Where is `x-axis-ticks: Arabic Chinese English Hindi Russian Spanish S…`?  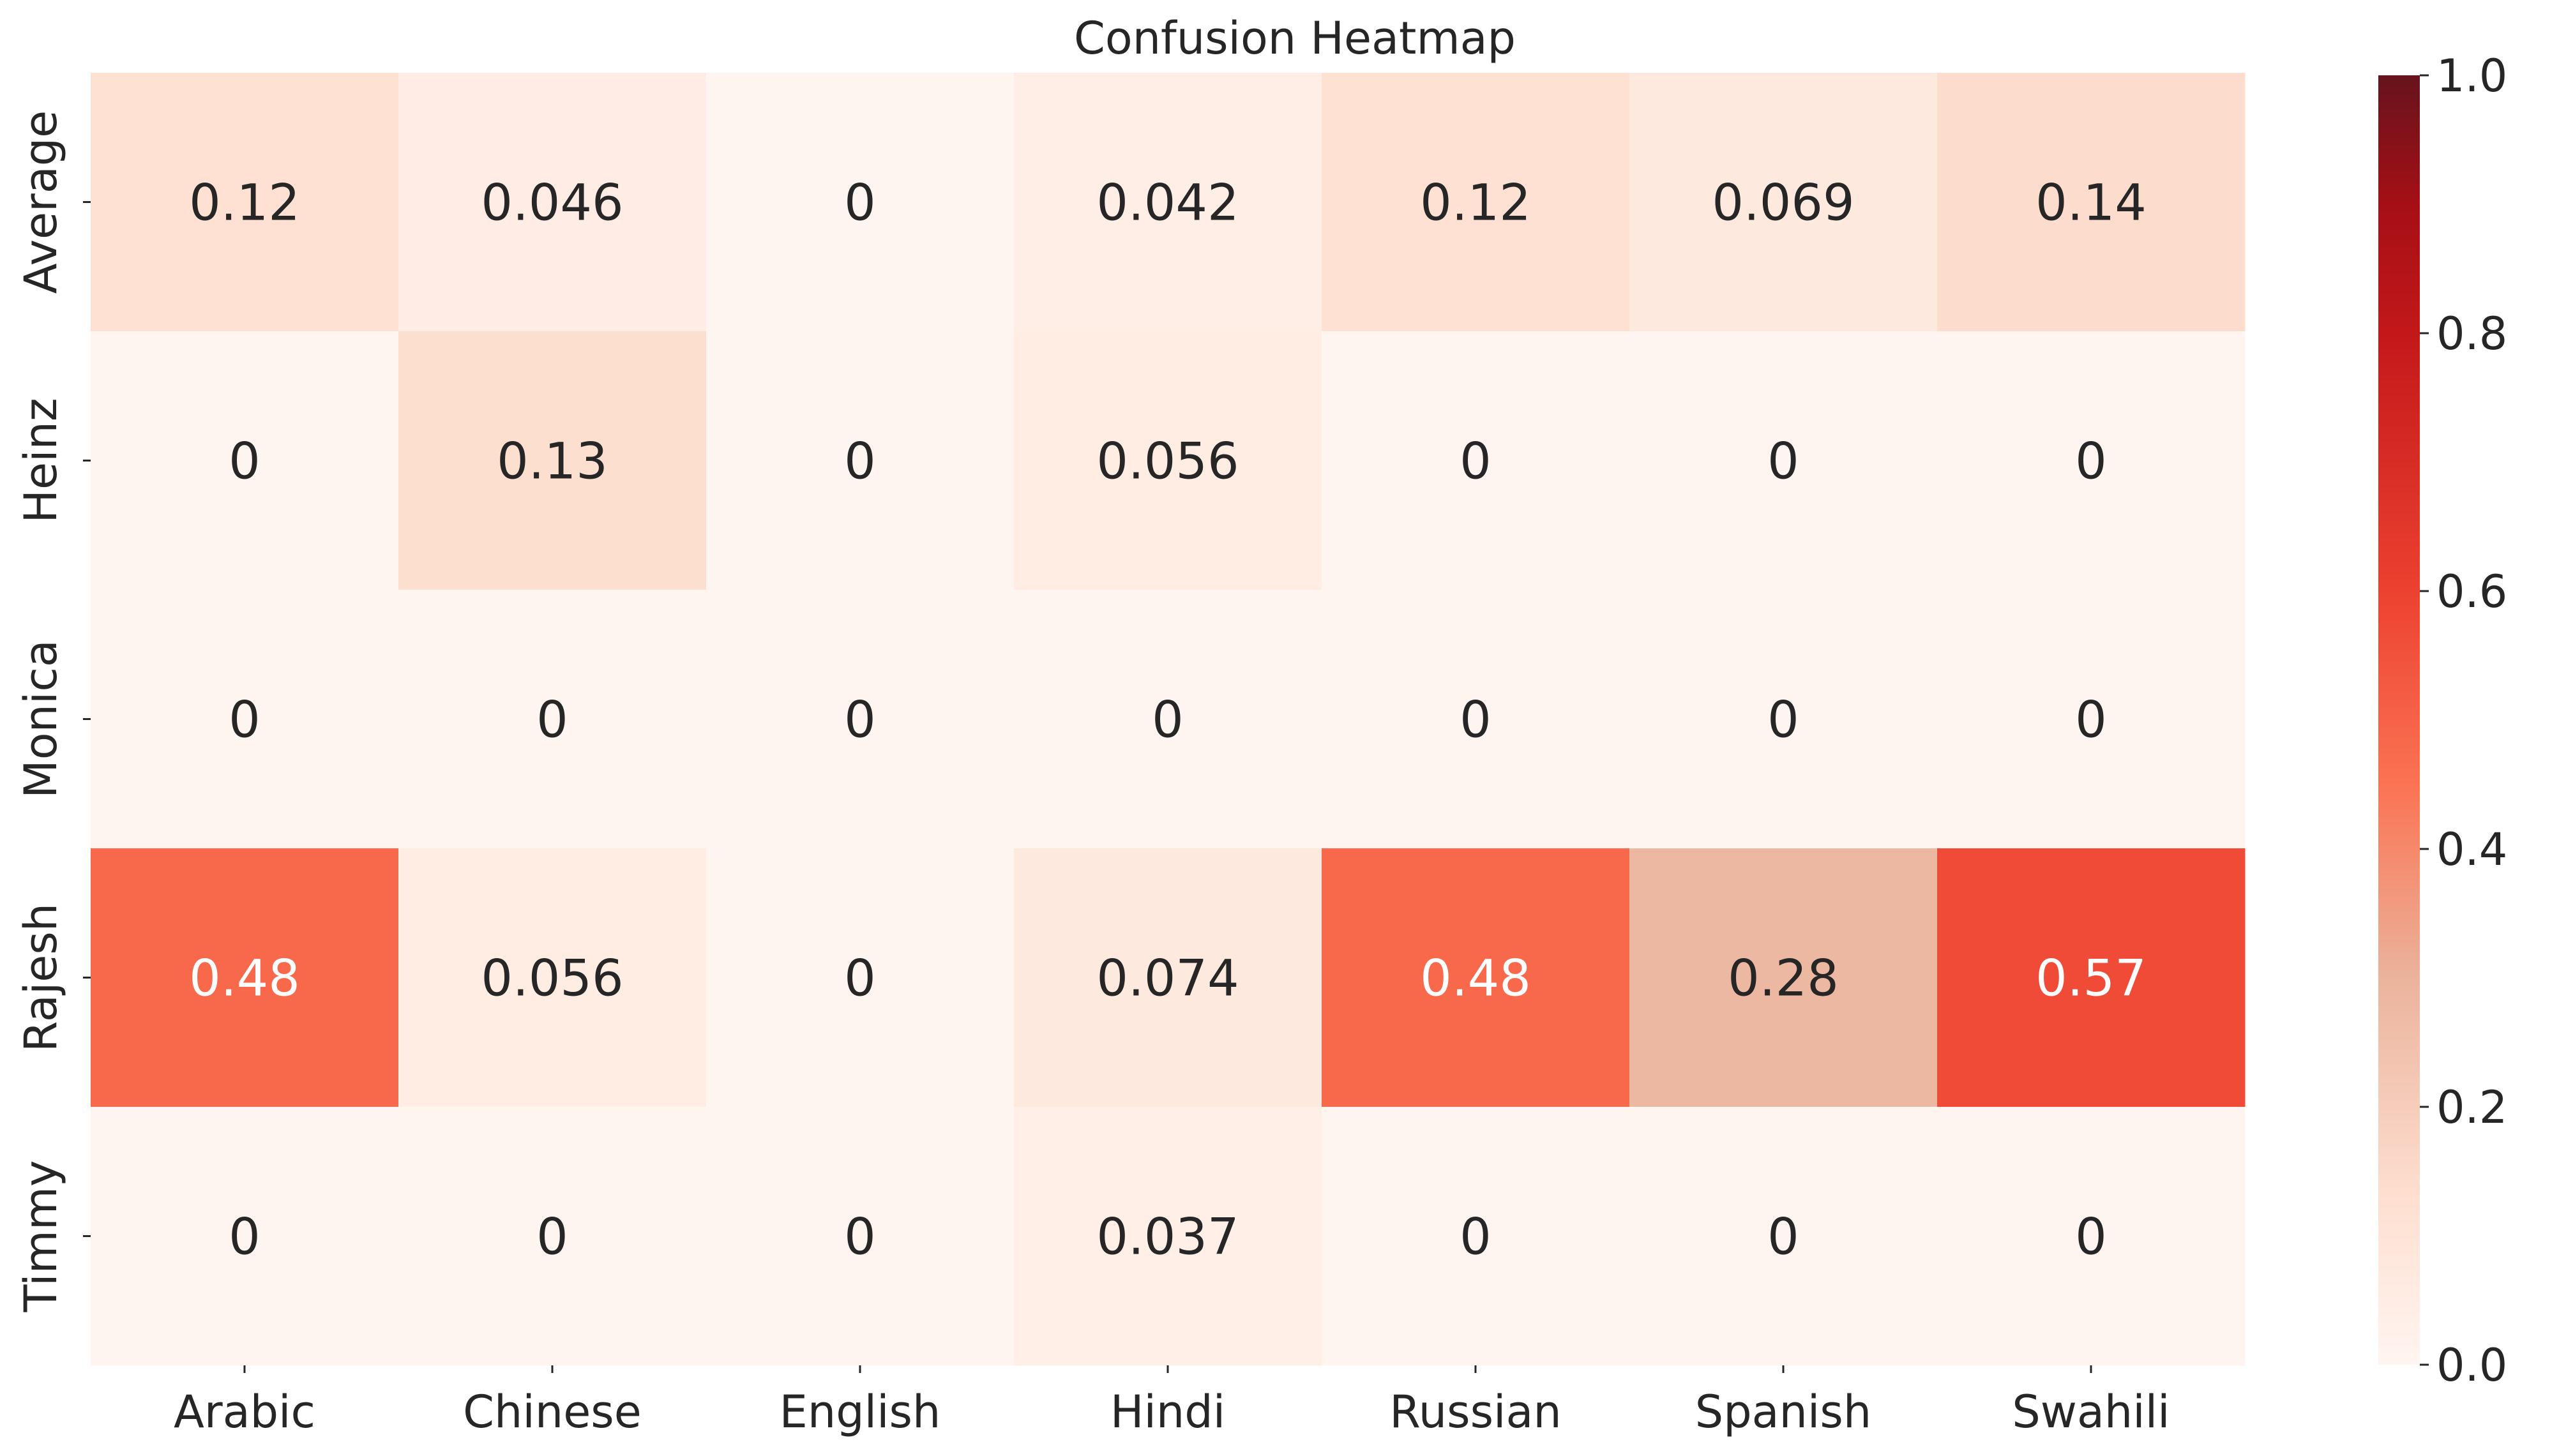 x-axis-ticks: Arabic Chinese English Hindi Russian Spanish S… is located at coordinates (1172, 1401).